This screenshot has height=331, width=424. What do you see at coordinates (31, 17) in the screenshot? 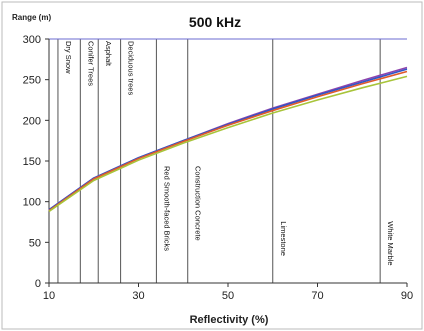
I see `y-axis-title: Range (m)` at bounding box center [31, 17].